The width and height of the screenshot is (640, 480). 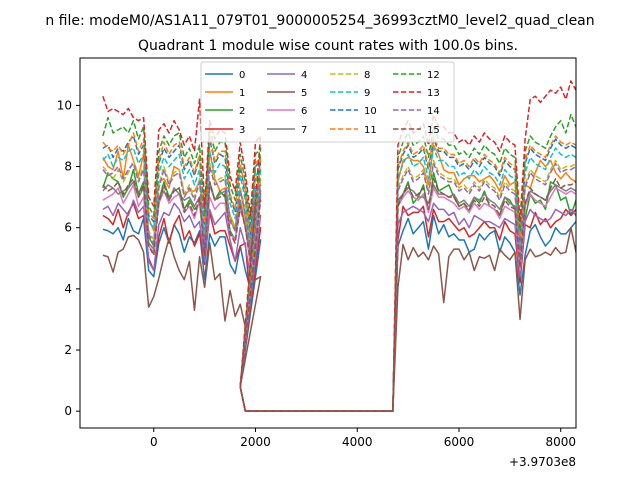 I want to click on legend-label-7: 7, so click(x=304, y=130).